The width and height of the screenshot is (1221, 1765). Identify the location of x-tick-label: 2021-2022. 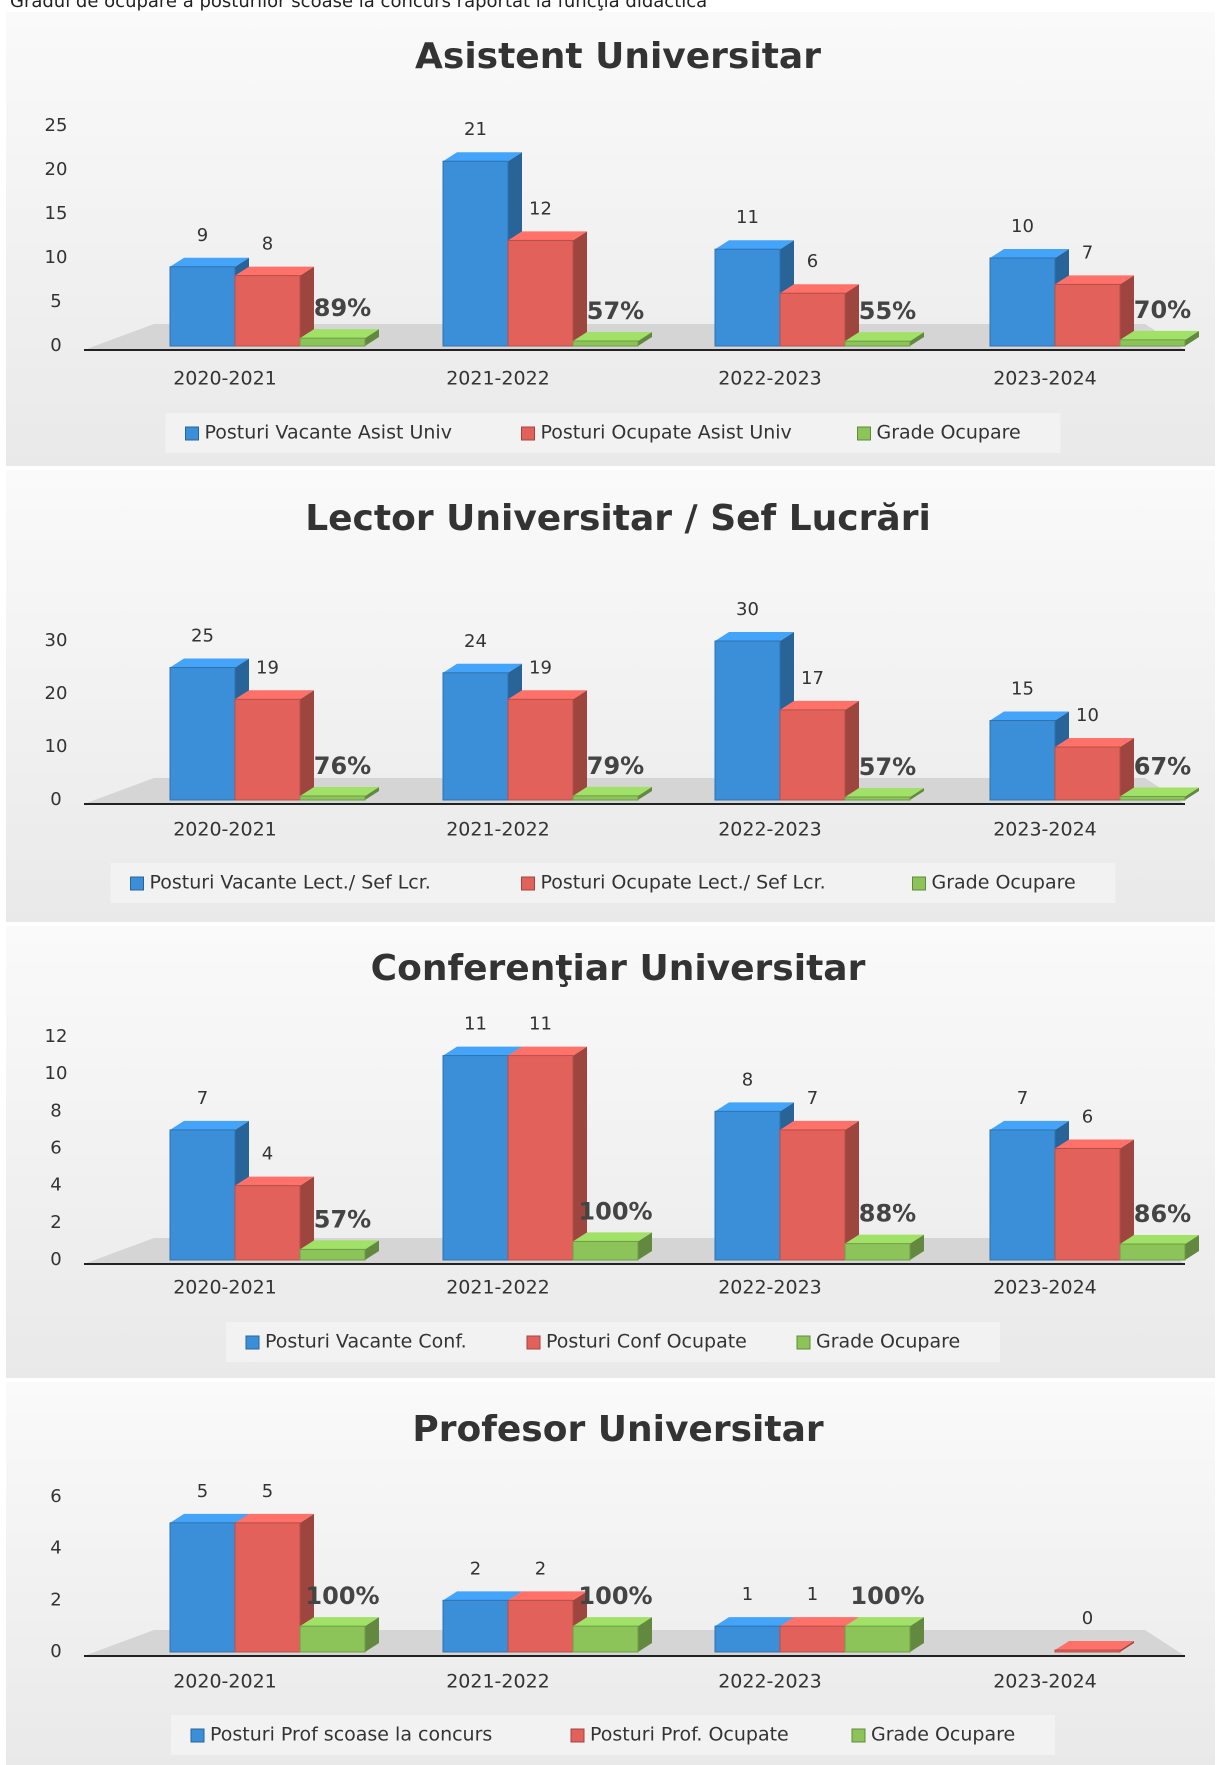
(498, 830).